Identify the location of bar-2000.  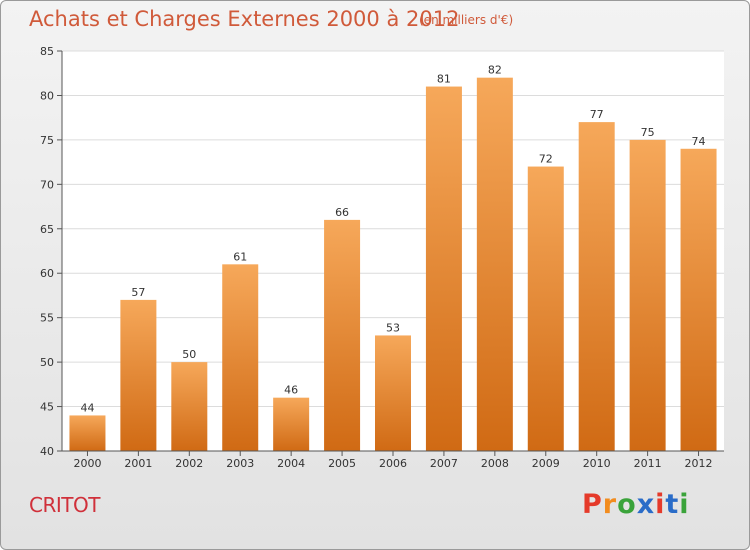
(87, 433).